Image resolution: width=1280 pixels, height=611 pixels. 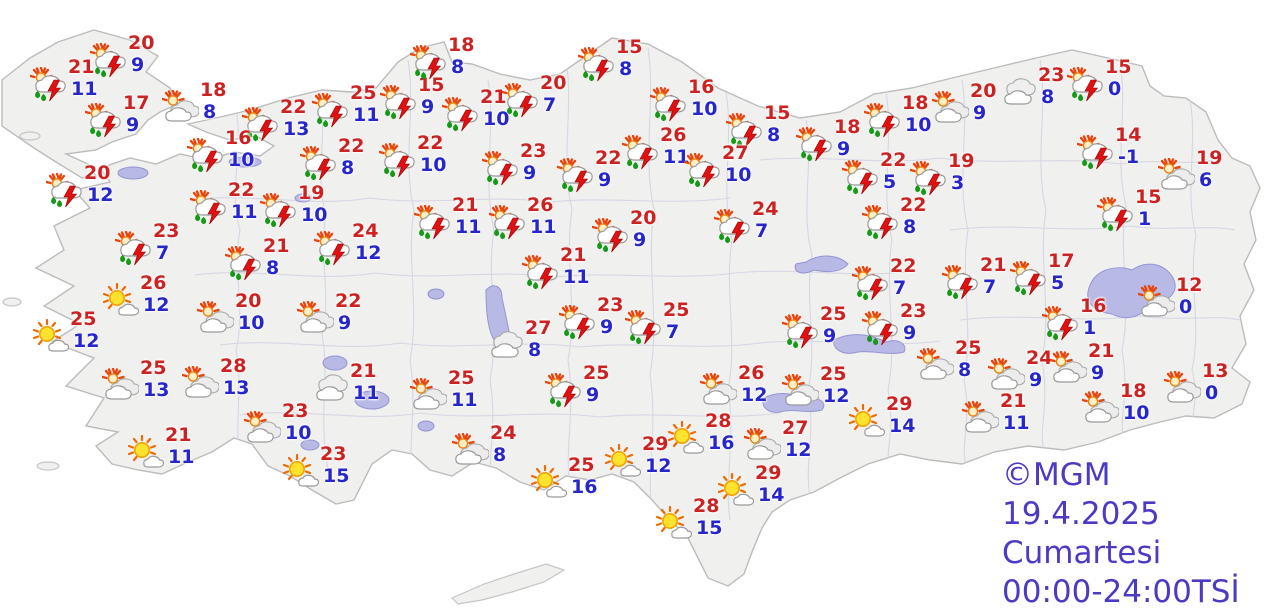 What do you see at coordinates (874, 172) in the screenshot?
I see `weather-station: 22 5` at bounding box center [874, 172].